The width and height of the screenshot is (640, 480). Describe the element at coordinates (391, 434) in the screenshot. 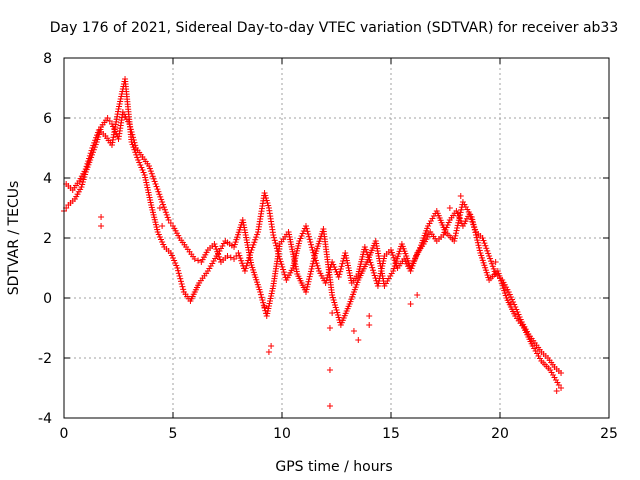

I see `x-tick-label: 15` at that location.